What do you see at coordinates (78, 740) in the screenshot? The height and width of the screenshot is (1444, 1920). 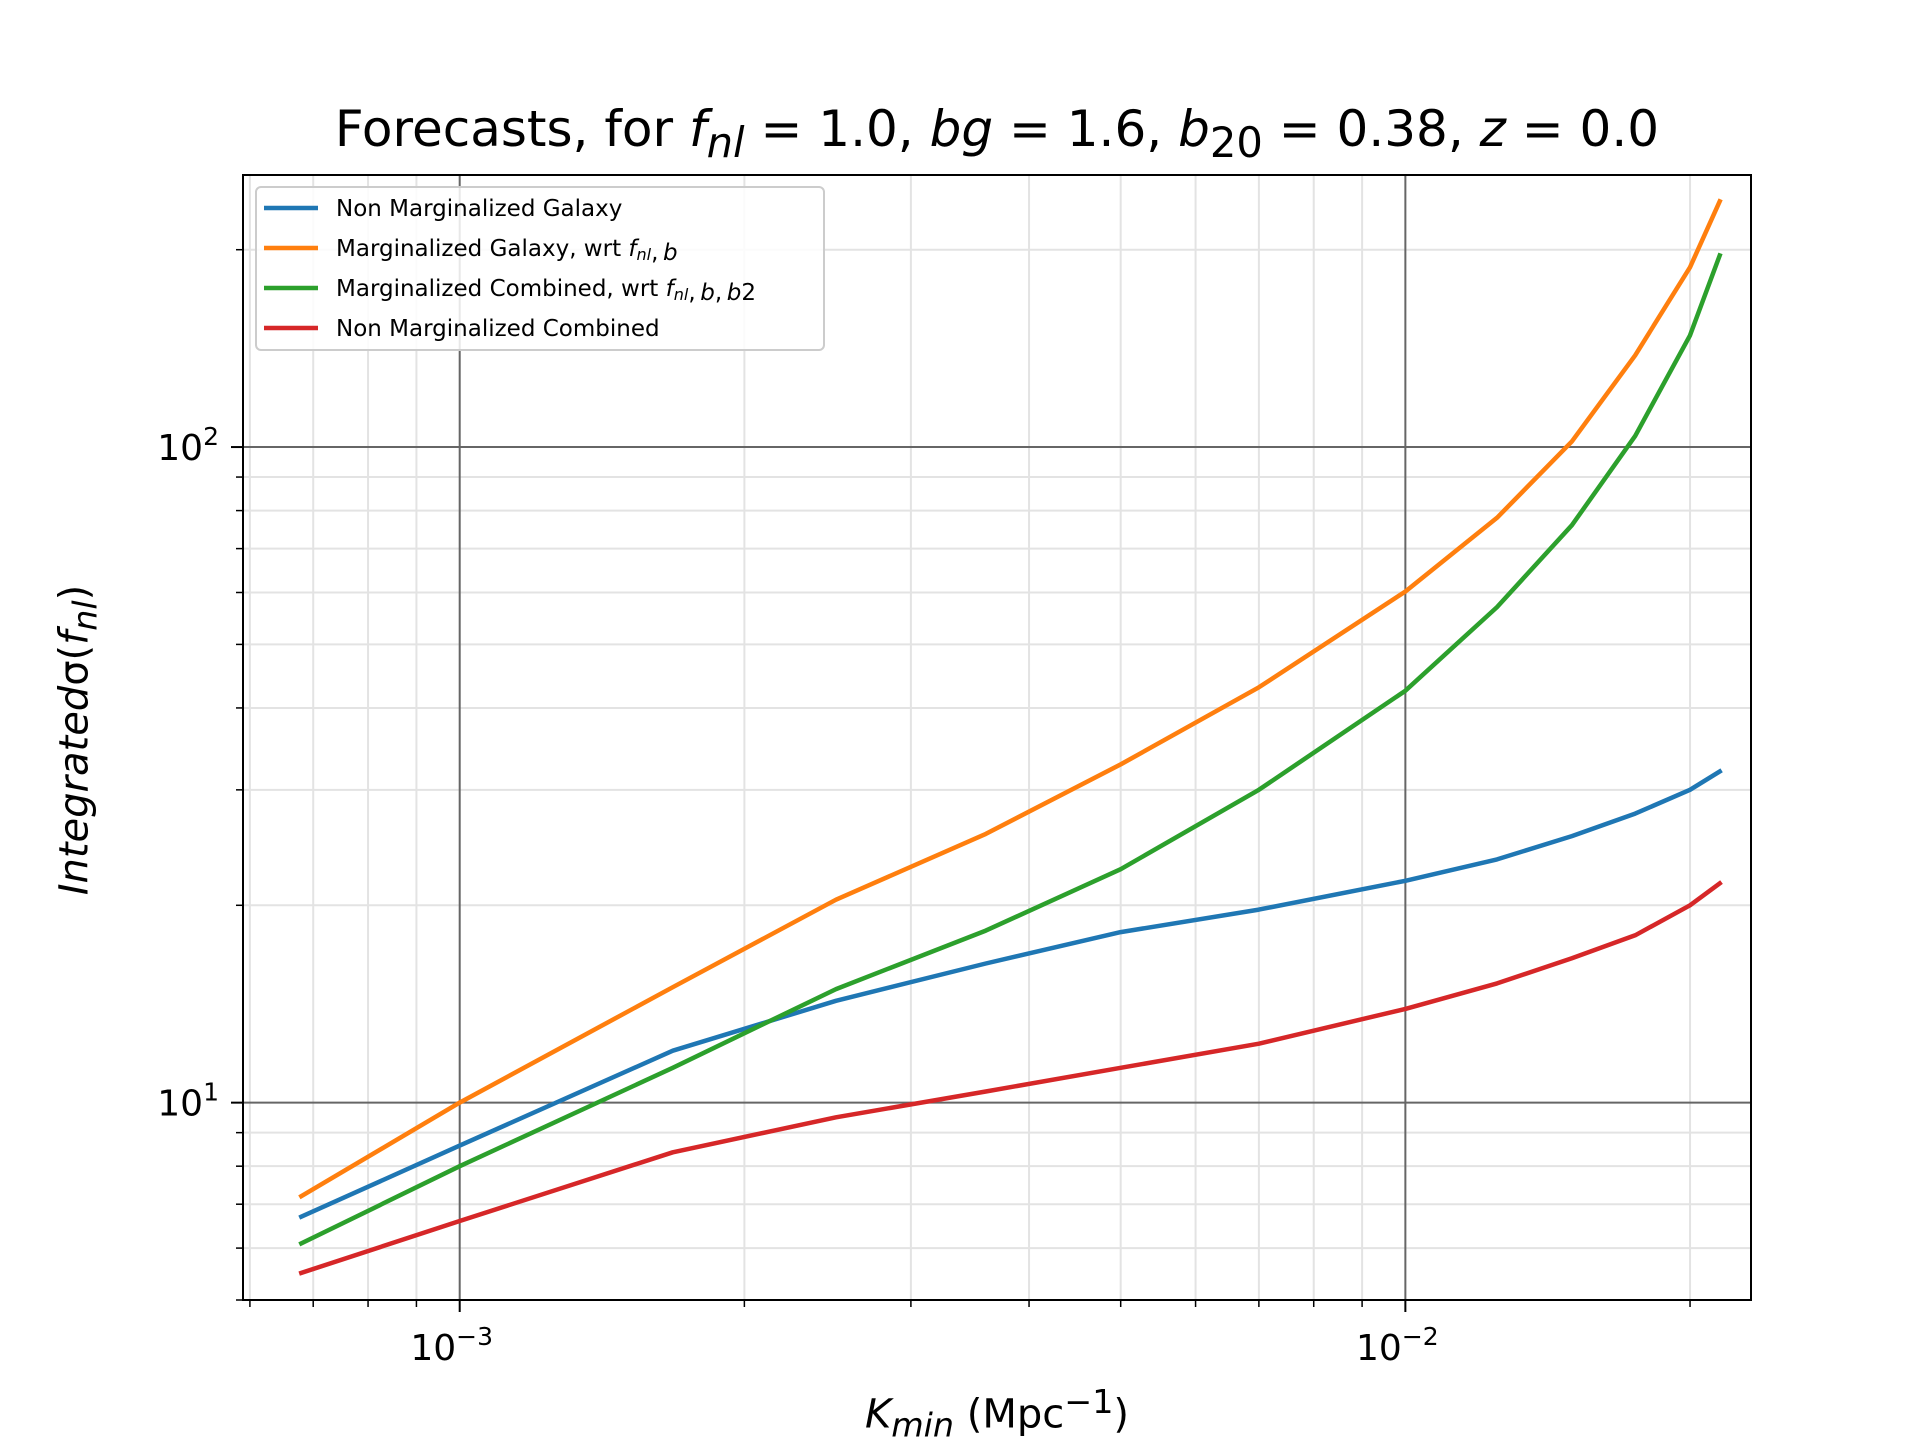 I see `y-axis-label: Integratedσ(fnl)` at bounding box center [78, 740].